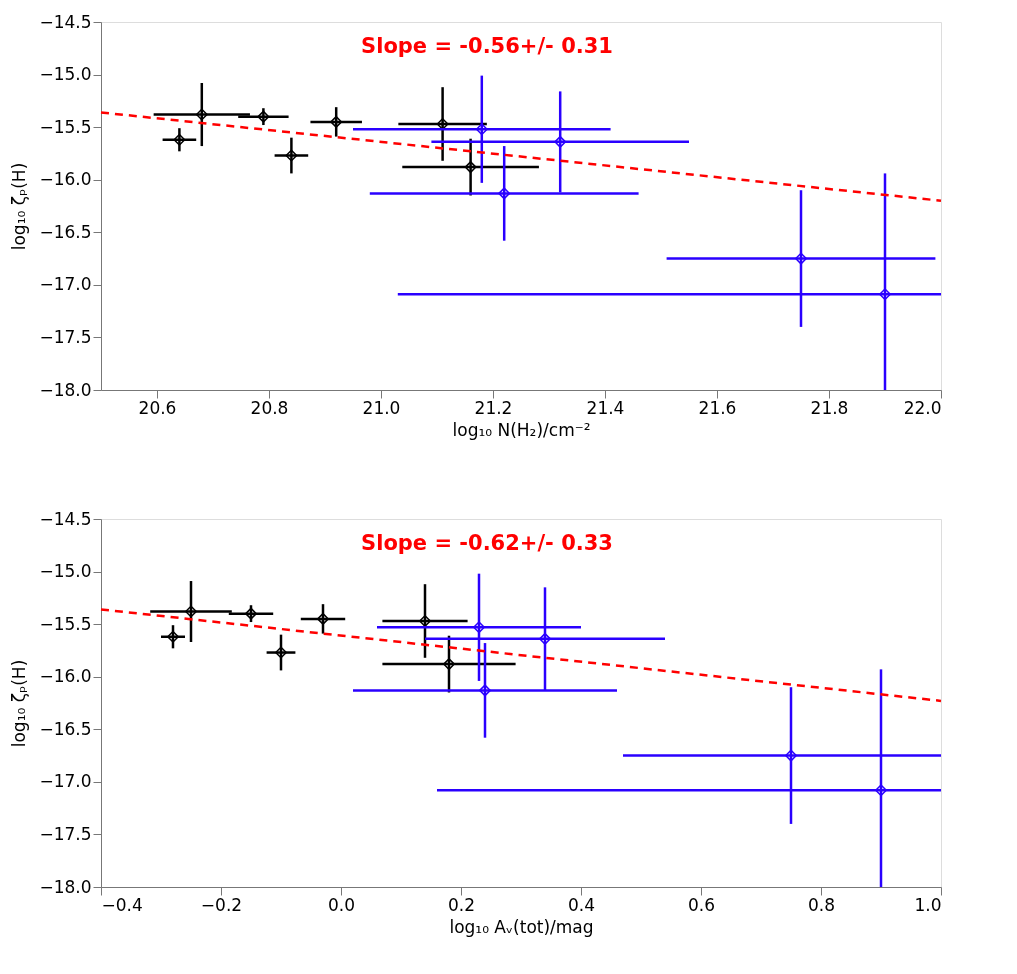 This screenshot has width=1017, height=974. Describe the element at coordinates (122, 904) in the screenshot. I see `x-tick-label: −0.4` at that location.